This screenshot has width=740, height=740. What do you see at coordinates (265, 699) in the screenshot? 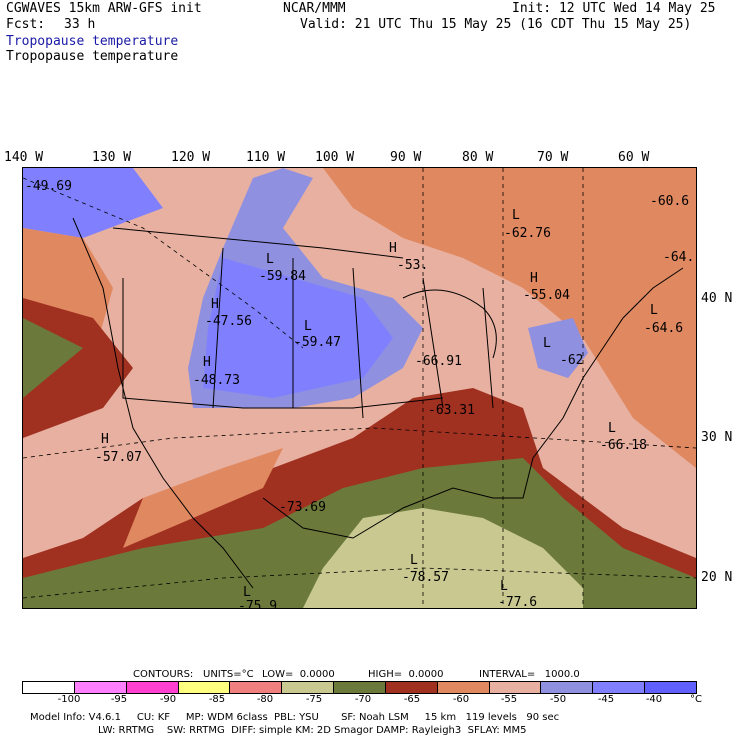
I see `colorbar-tick: -80` at bounding box center [265, 699].